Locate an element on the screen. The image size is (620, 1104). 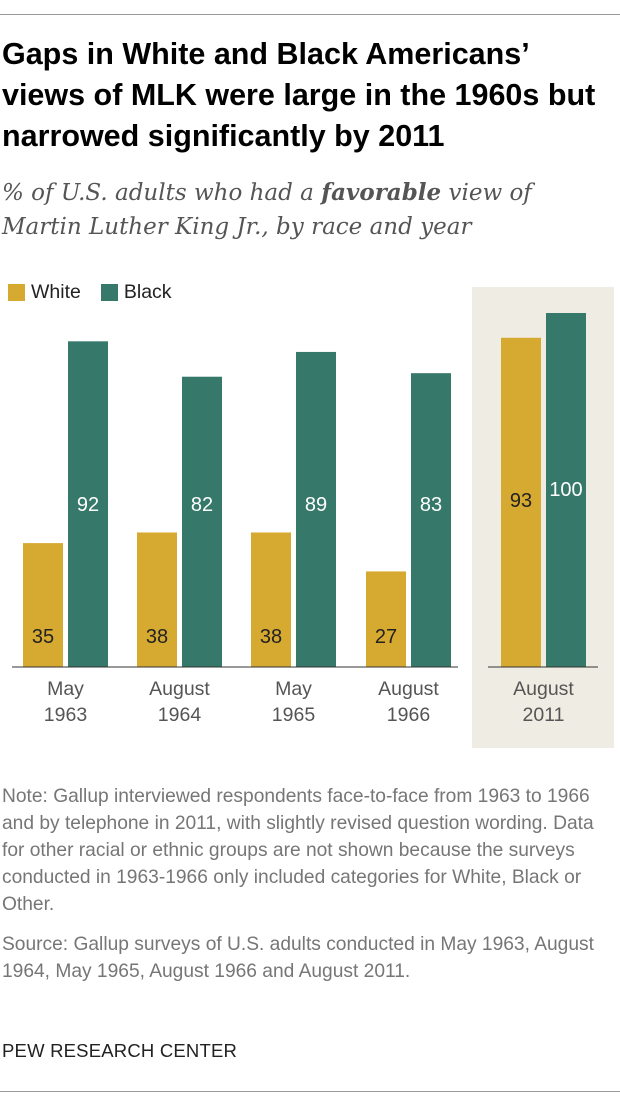
bottom-rule is located at coordinates (310, 1091).